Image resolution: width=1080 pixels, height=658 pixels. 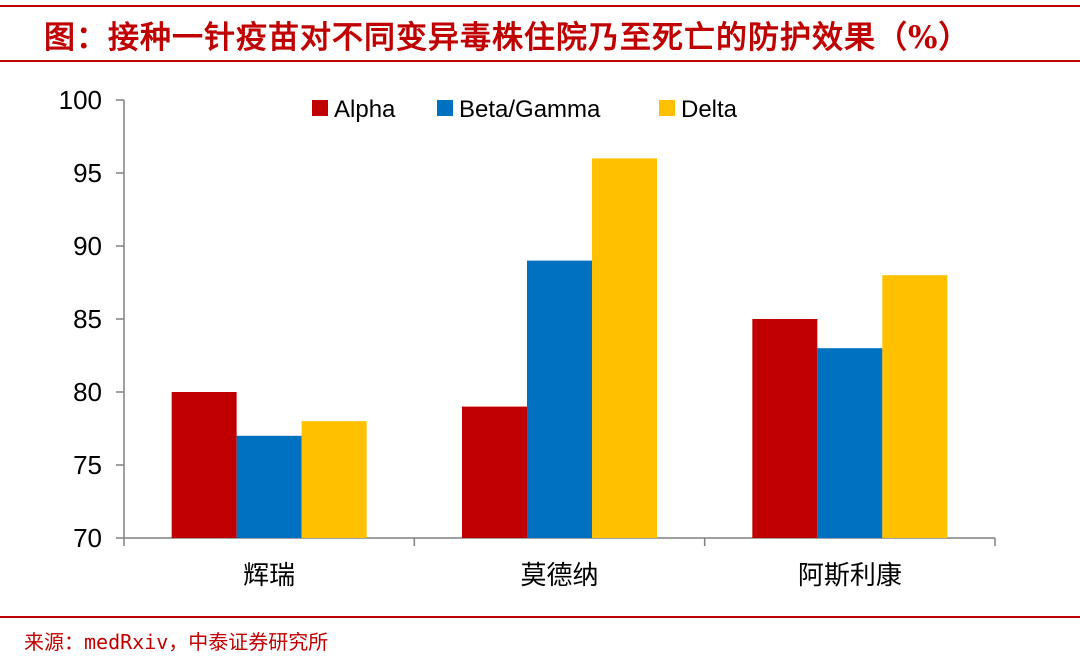 What do you see at coordinates (87, 465) in the screenshot?
I see `y-tick-label: 75` at bounding box center [87, 465].